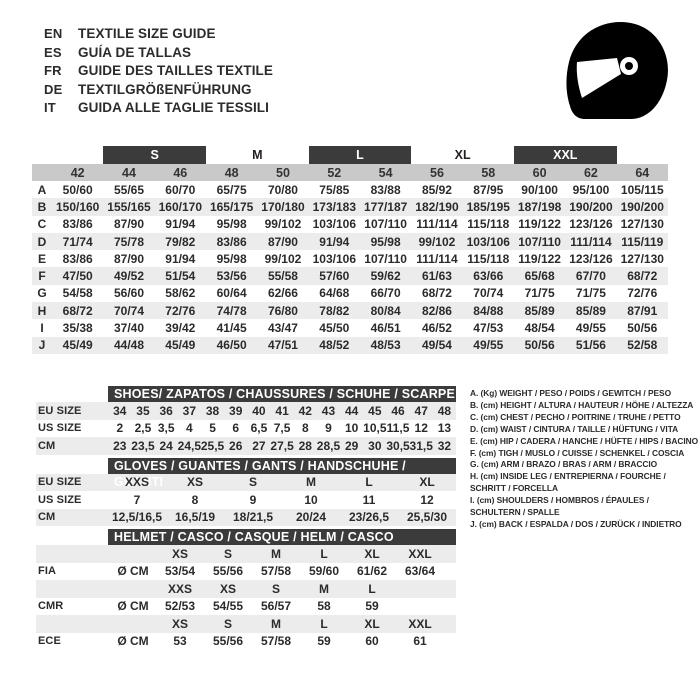 Image resolution: width=700 pixels, height=700 pixels. Describe the element at coordinates (559, 500) in the screenshot. I see `legend-line: I. (cm) SHOULDERS / HOMBROS / ÉPAULES /` at that location.